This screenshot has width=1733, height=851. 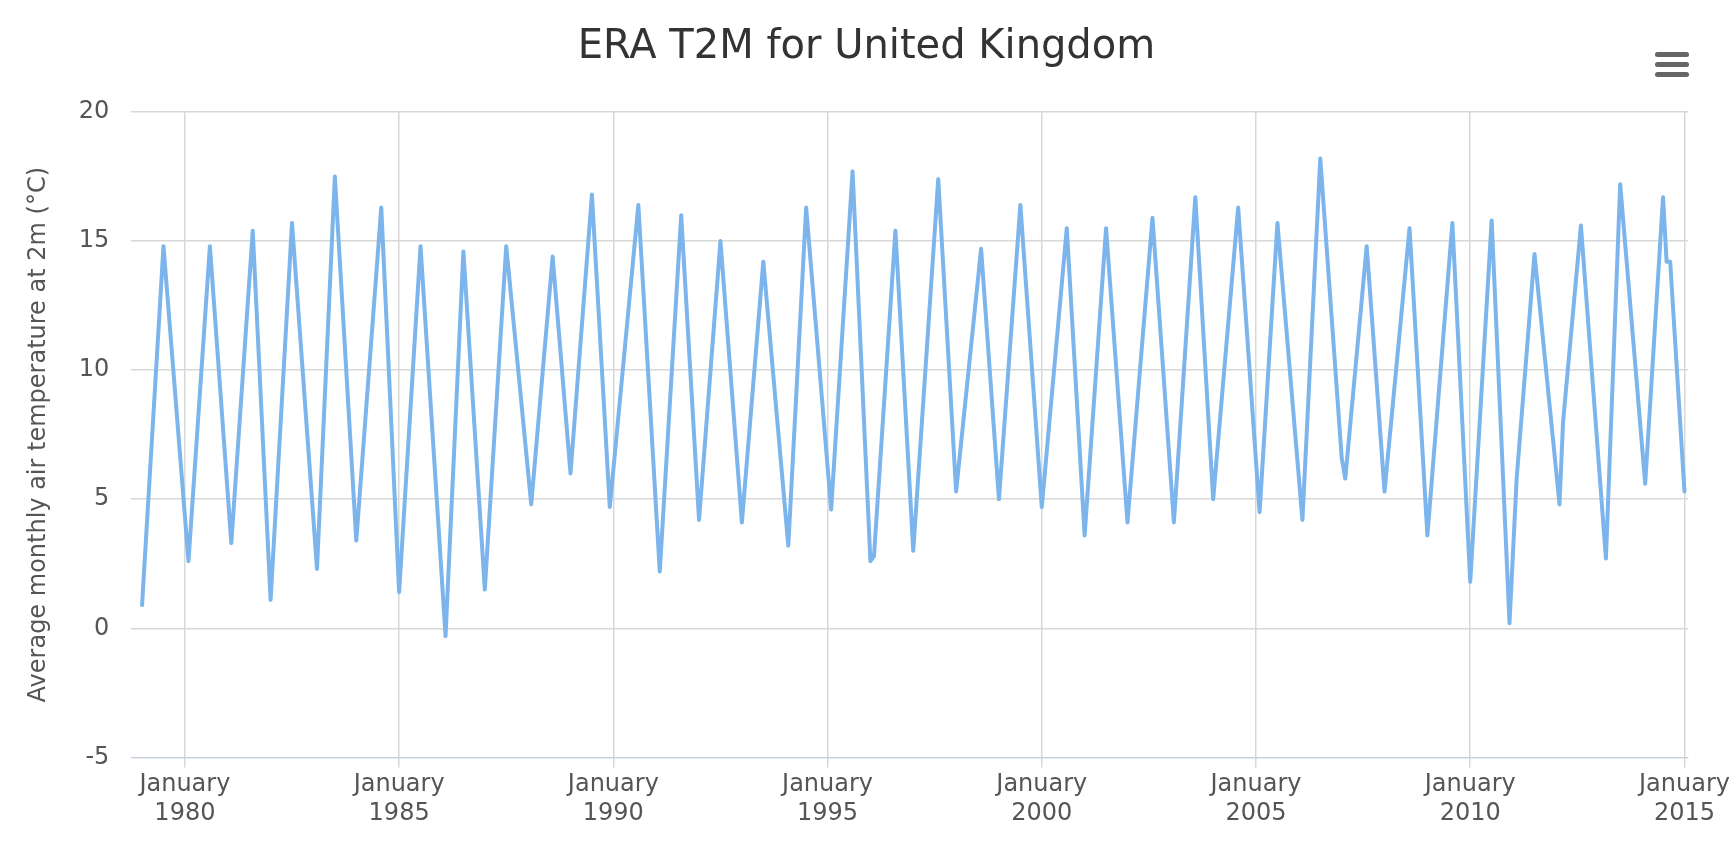 I want to click on x-tick-label: January 1980, so click(x=184, y=797).